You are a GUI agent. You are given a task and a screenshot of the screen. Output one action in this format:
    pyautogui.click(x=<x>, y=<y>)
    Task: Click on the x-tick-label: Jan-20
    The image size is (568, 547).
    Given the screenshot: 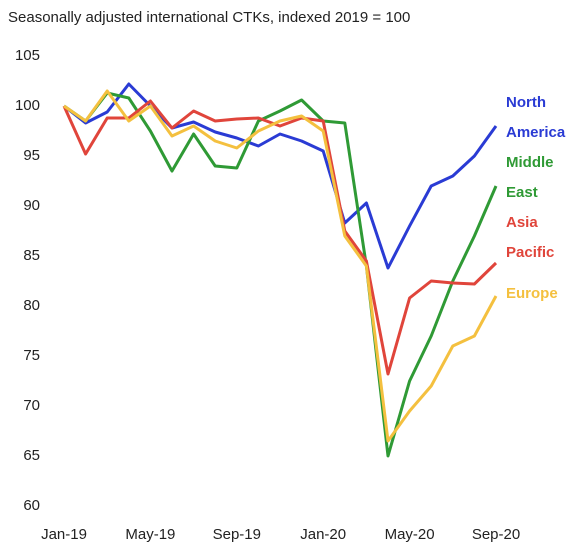 What is the action you would take?
    pyautogui.click(x=323, y=534)
    